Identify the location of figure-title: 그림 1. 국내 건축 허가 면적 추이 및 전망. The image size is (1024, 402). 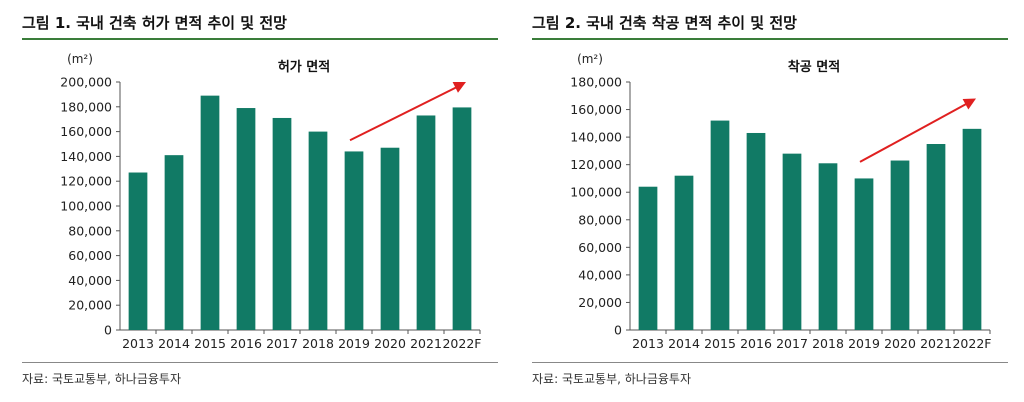
(154, 23).